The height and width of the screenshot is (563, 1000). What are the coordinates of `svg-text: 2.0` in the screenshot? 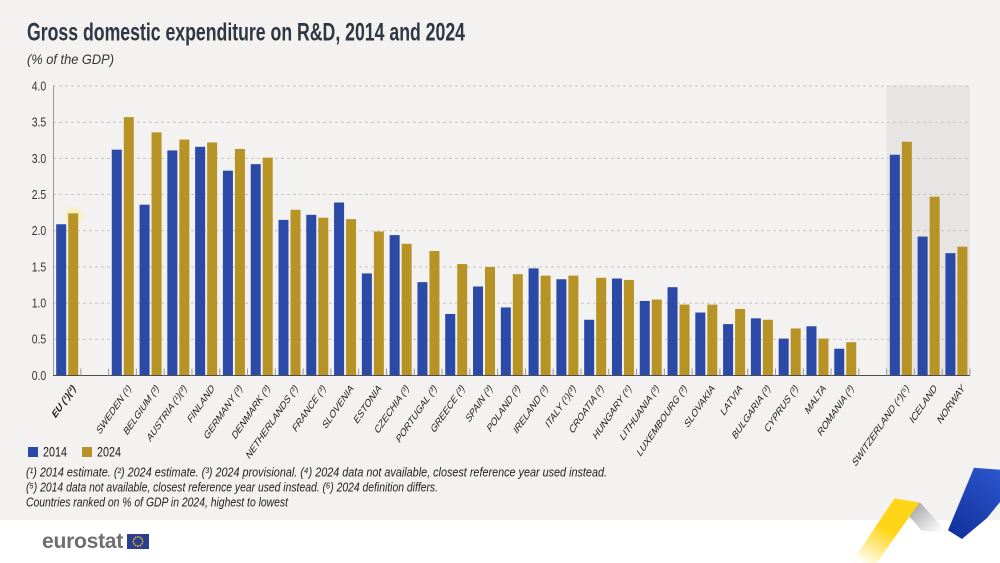 It's located at (39, 231).